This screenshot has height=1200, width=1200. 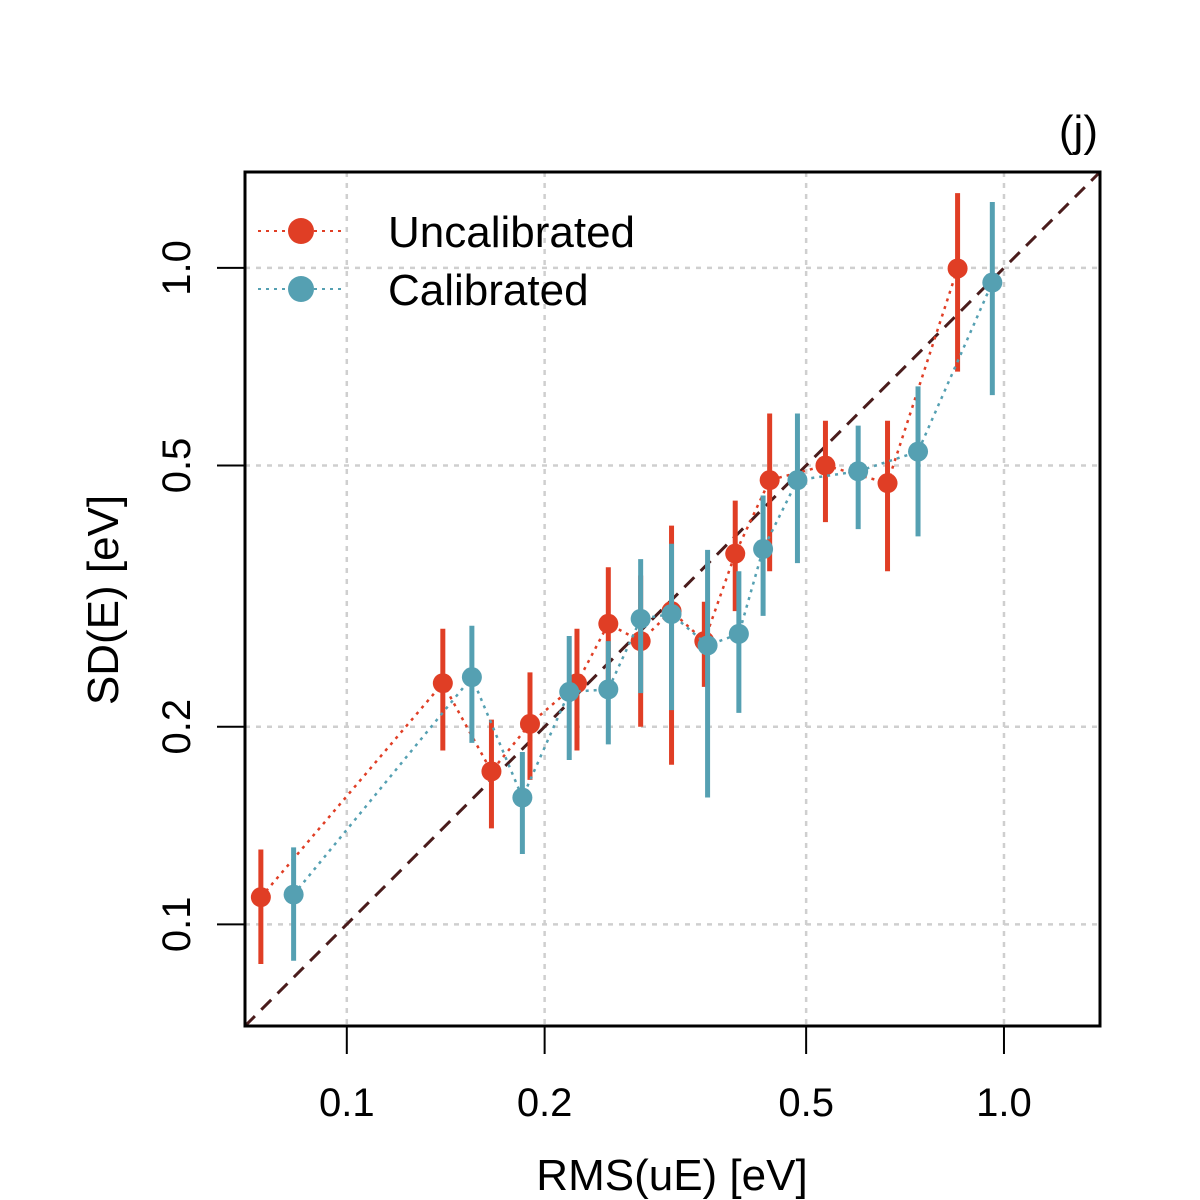 I want to click on legend: Uncalibrated Calibrated, so click(x=446, y=261).